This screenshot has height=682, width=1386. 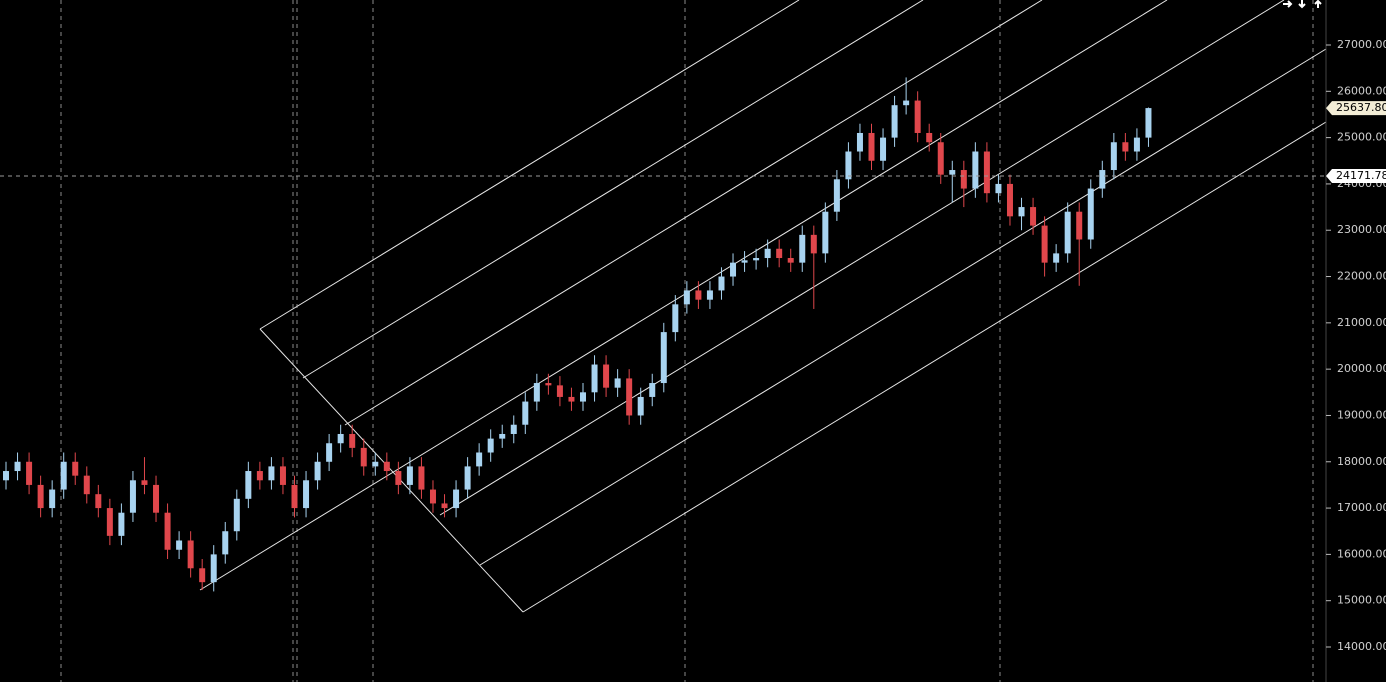 I want to click on y-tick-label: 19000.00, so click(x=1361, y=414).